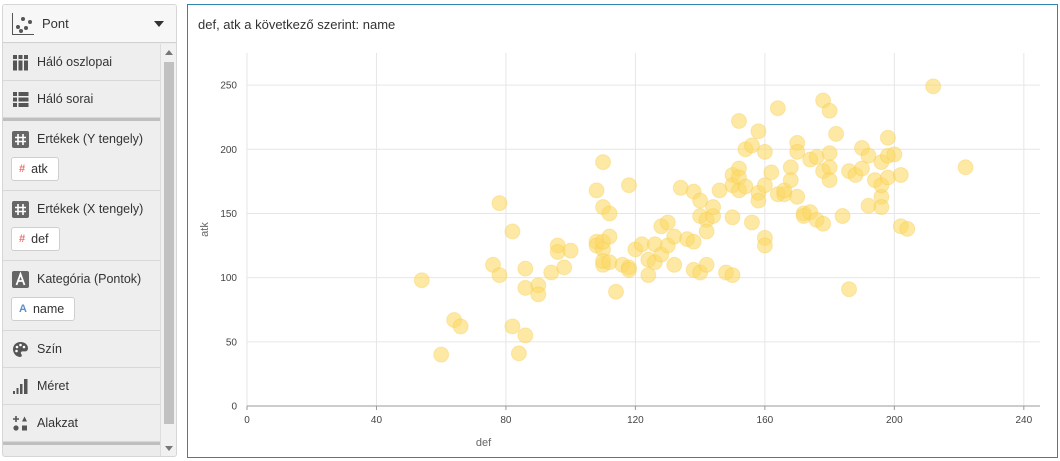 Image resolution: width=1060 pixels, height=461 pixels. What do you see at coordinates (228, 278) in the screenshot?
I see `y-tick-label: 100` at bounding box center [228, 278].